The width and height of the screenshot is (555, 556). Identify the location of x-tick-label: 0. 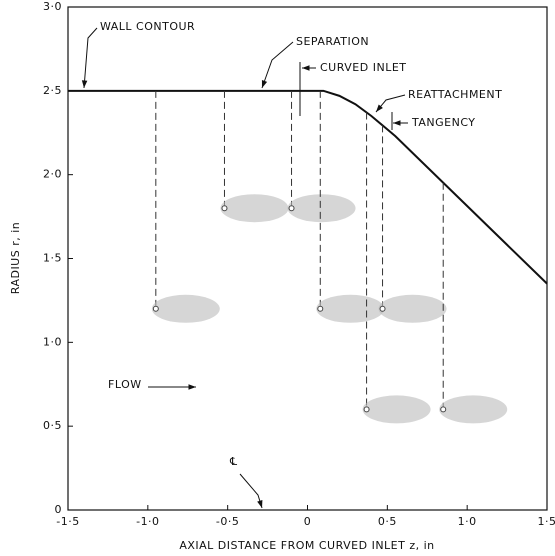
(308, 521).